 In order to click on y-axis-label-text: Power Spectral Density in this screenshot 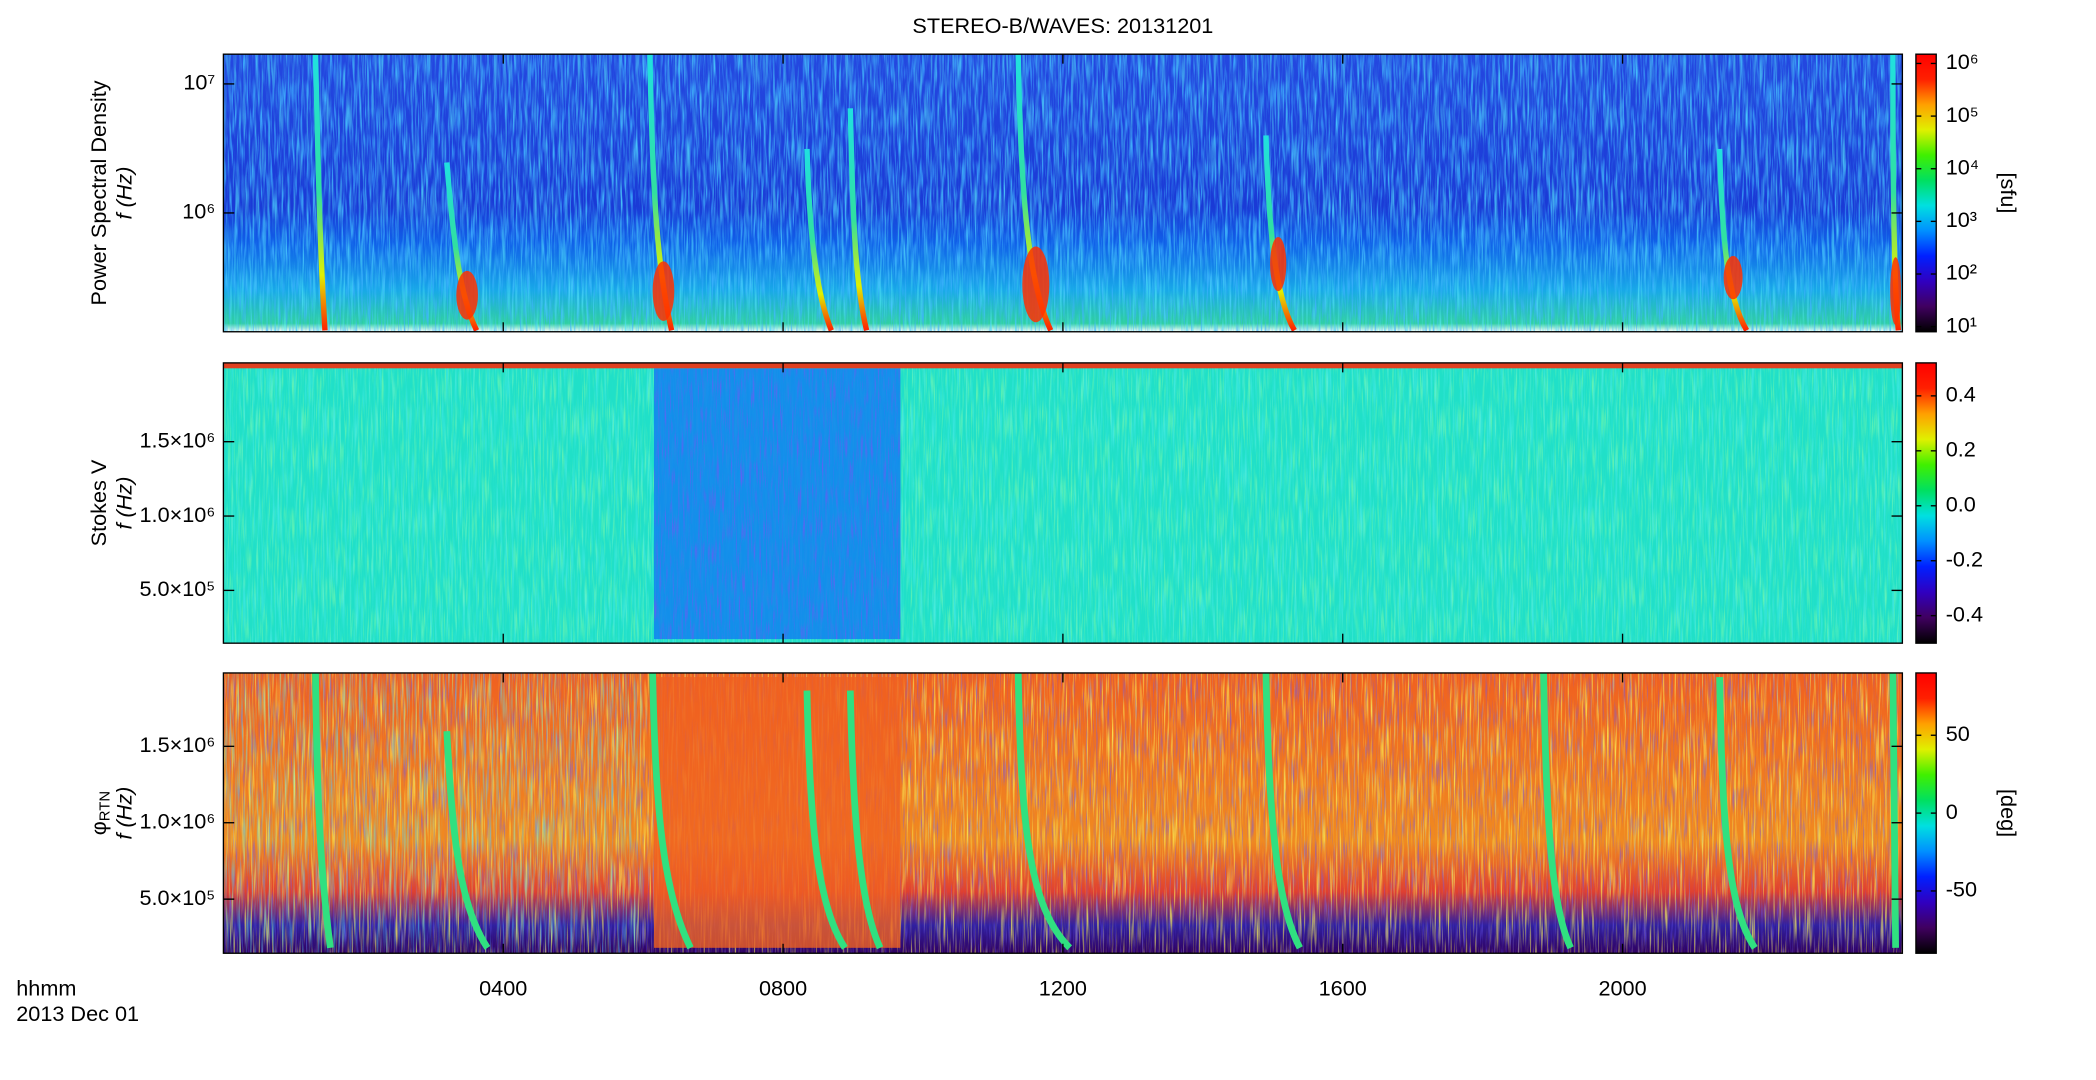, I will do `click(98, 192)`.